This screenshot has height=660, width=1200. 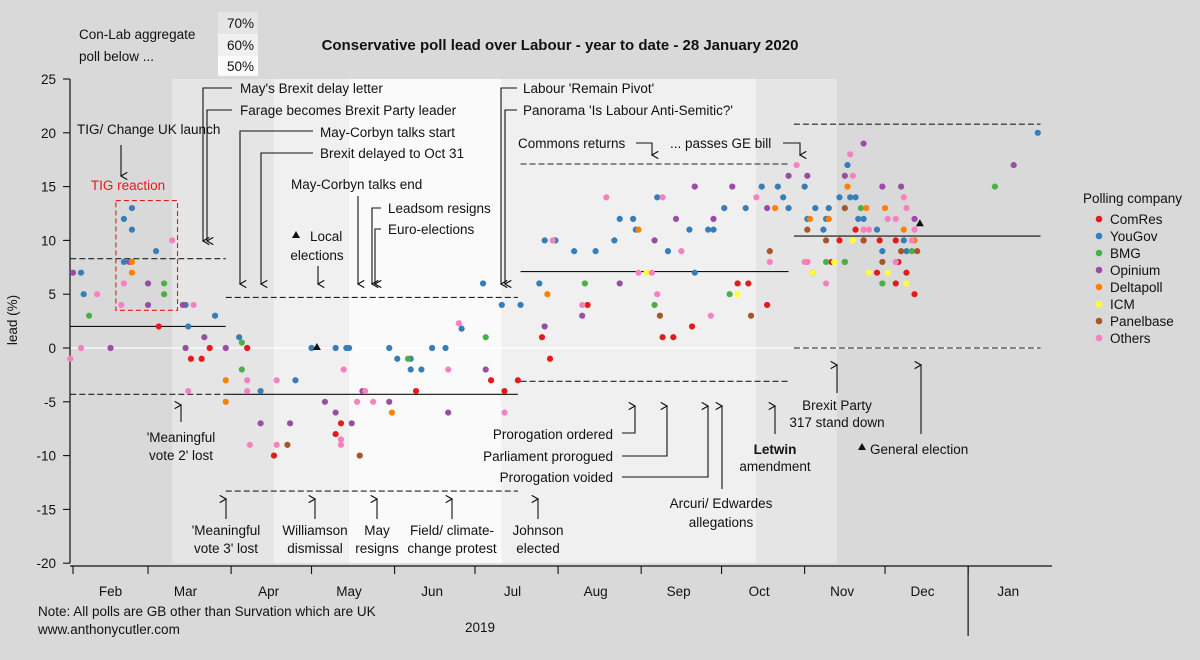 What do you see at coordinates (48, 240) in the screenshot?
I see `y-tick-label: 10` at bounding box center [48, 240].